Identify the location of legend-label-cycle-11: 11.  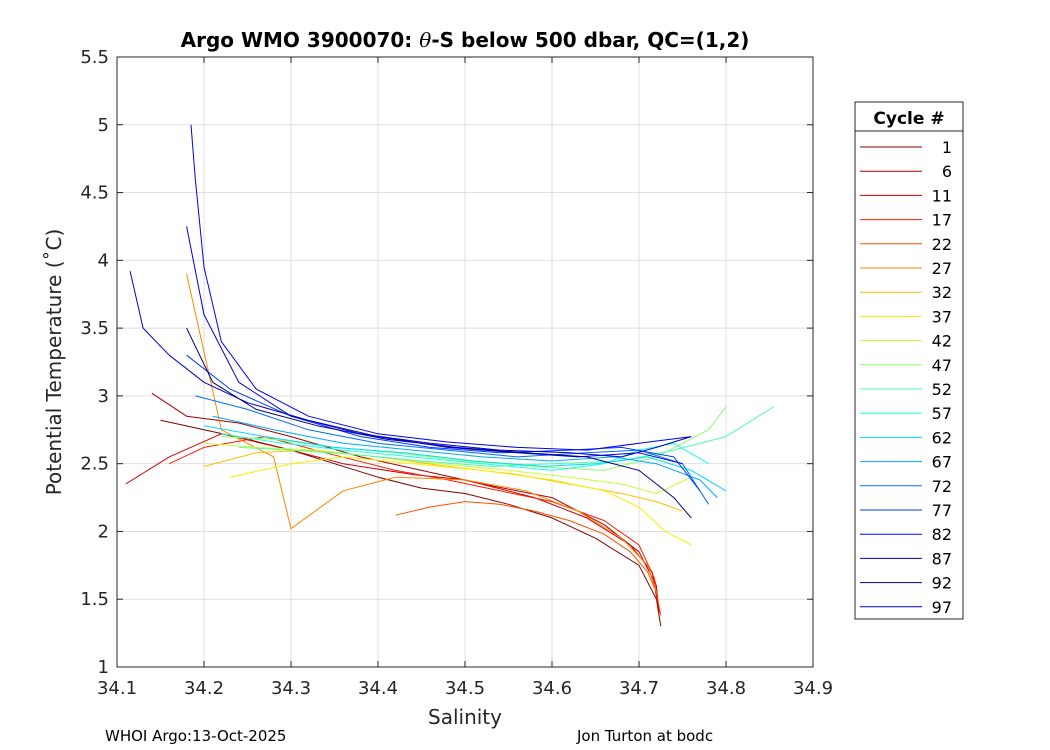
(942, 195).